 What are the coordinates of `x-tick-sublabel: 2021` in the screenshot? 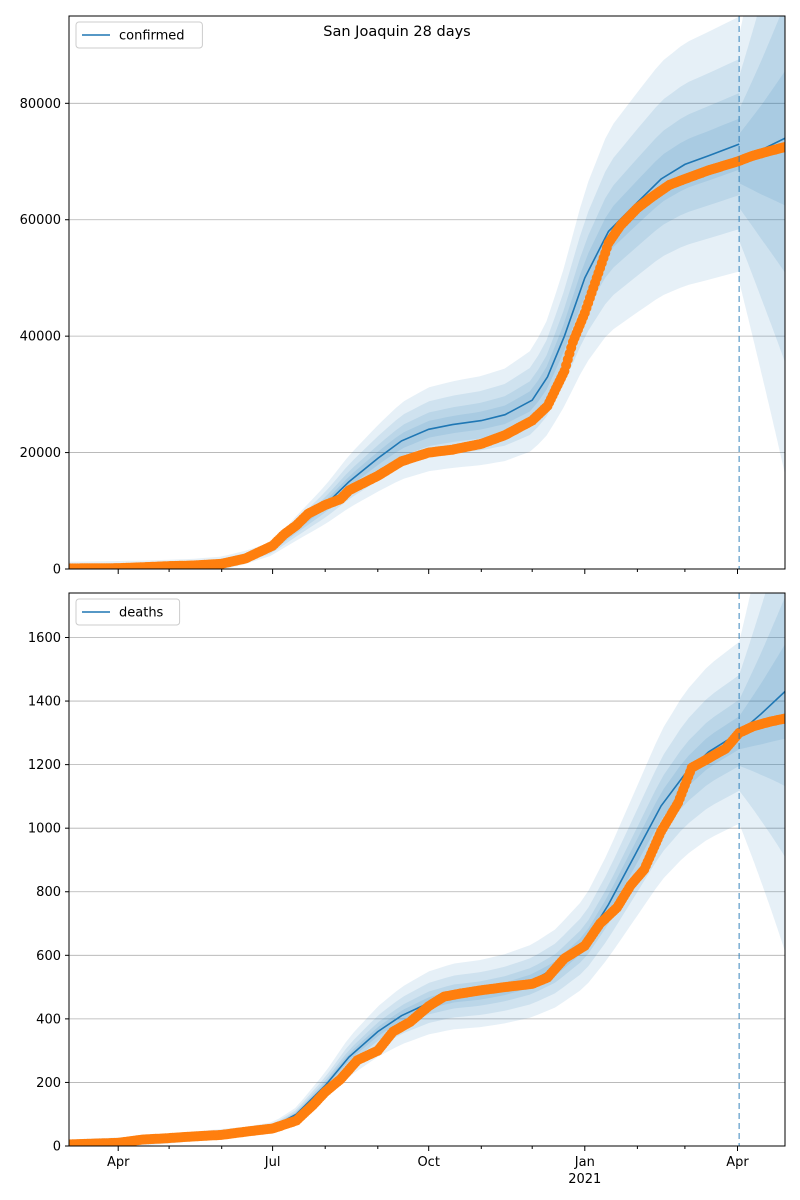 It's located at (584, 1179).